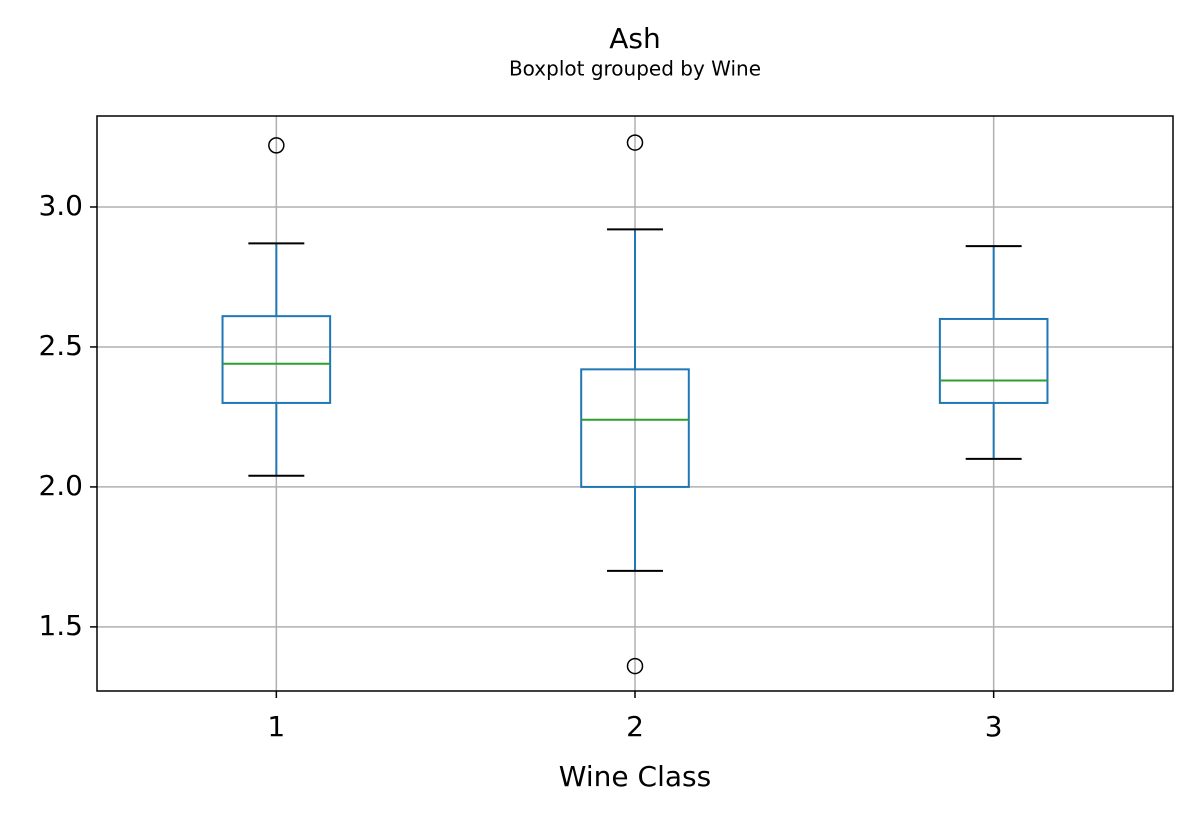 This screenshot has height=820, width=1191. What do you see at coordinates (635, 38) in the screenshot?
I see `chart-title: Ash` at bounding box center [635, 38].